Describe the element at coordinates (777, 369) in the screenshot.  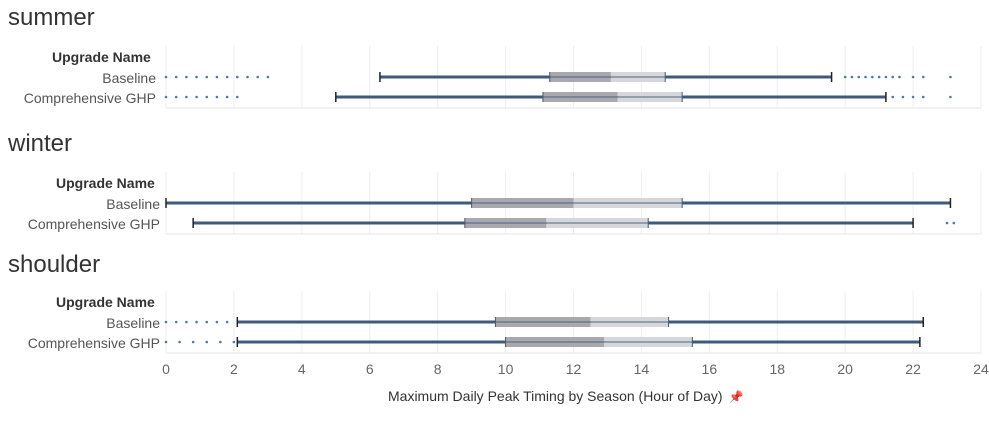
I see `x-tick-label: 18` at that location.